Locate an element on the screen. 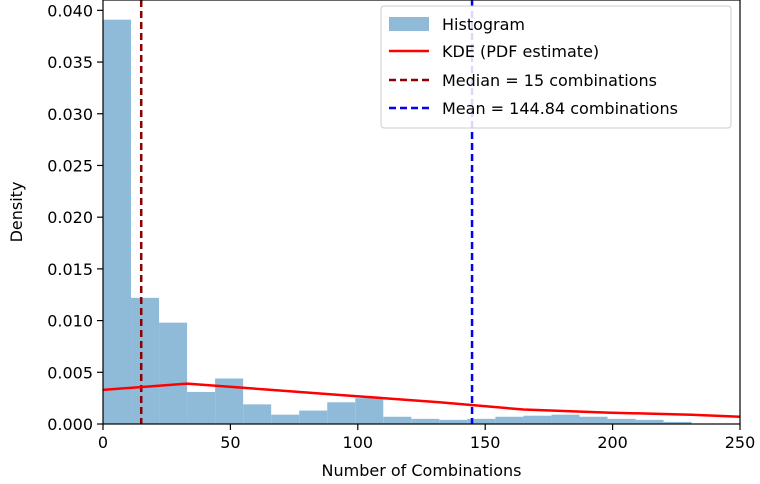  x-tick-label: 50 is located at coordinates (230, 442).